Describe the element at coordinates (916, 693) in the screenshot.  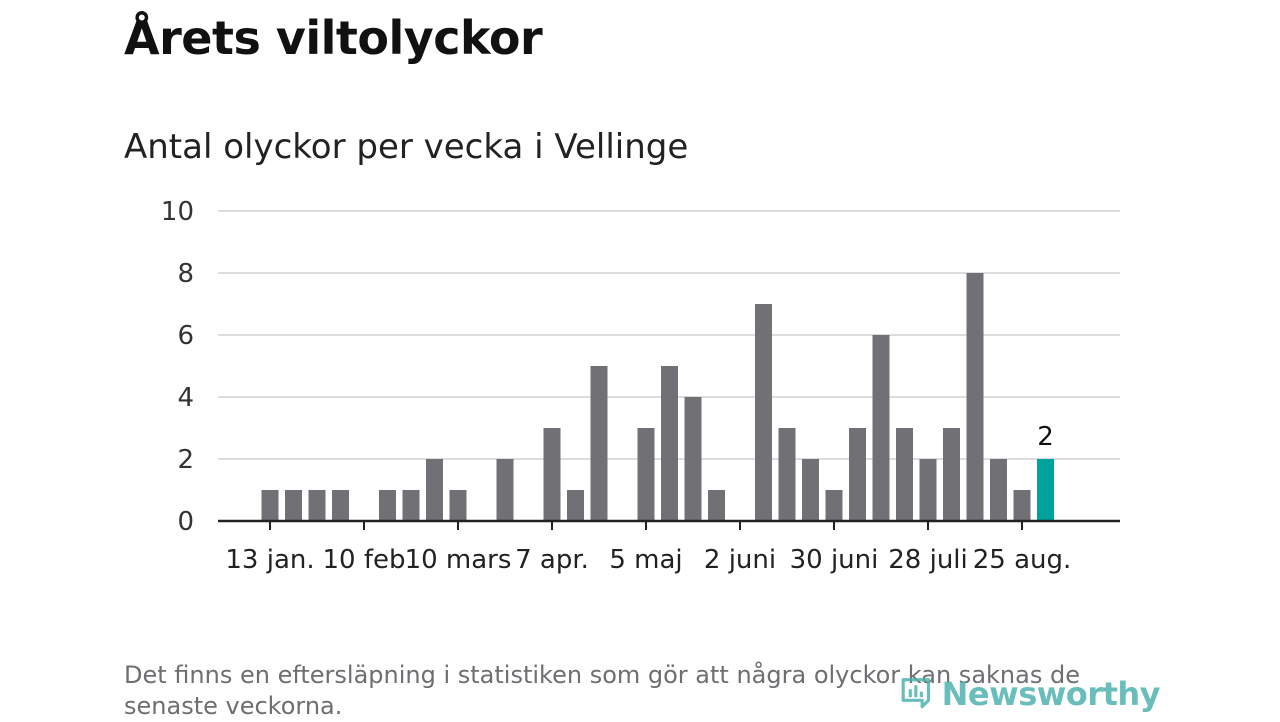
I see `bar-chart-icon` at that location.